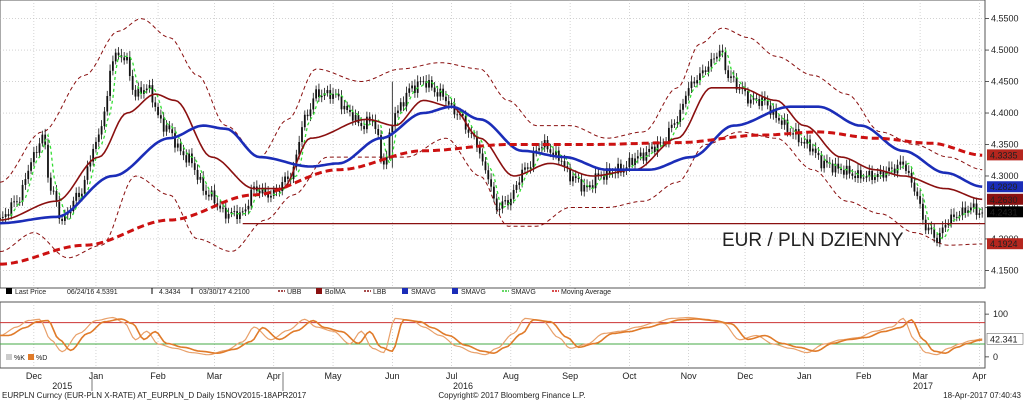  I want to click on year-label: 2017, so click(923, 386).